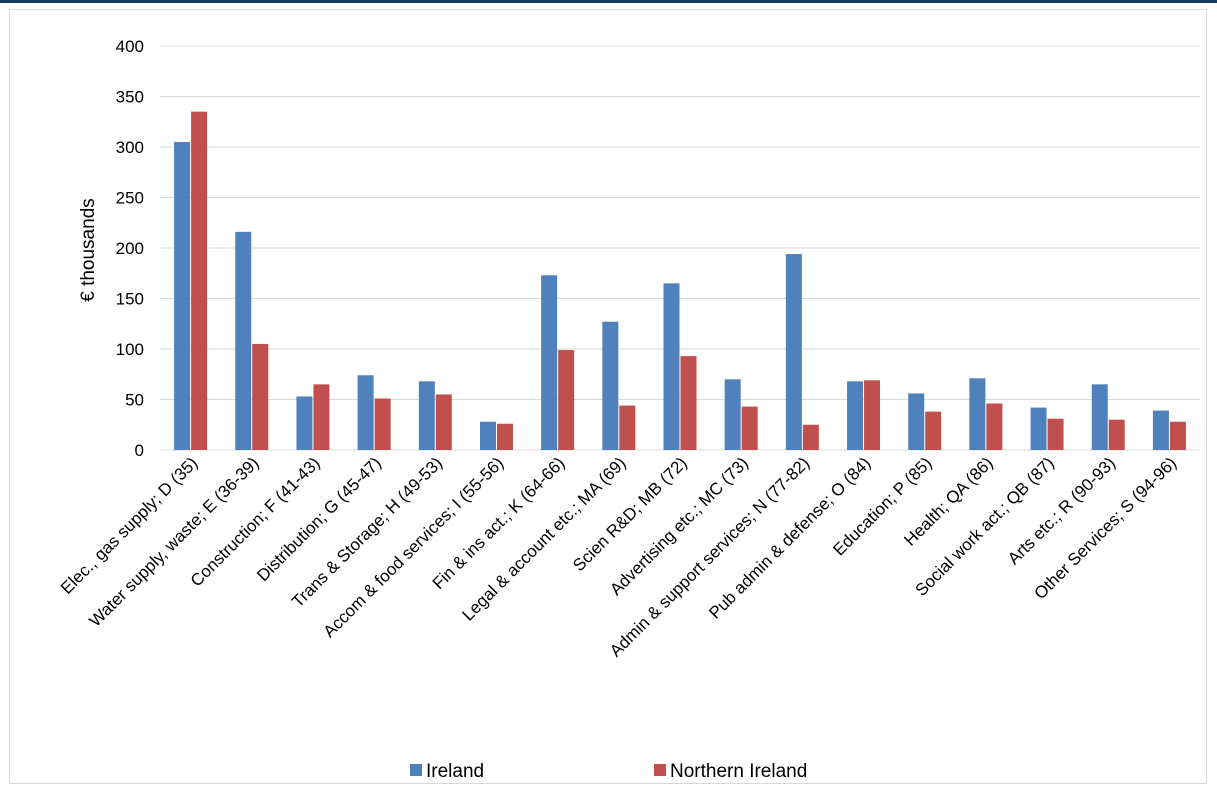  Describe the element at coordinates (88, 250) in the screenshot. I see `y-axis-title: € thousands` at that location.